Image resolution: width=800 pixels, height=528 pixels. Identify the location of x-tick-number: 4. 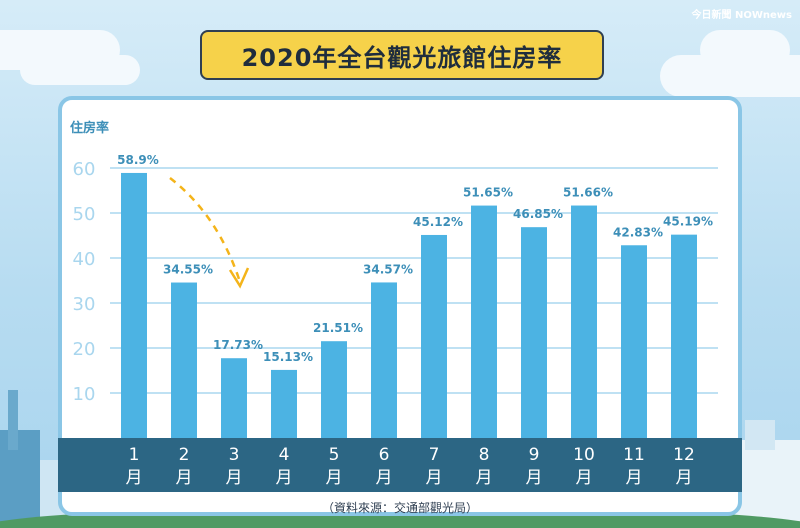
(284, 455).